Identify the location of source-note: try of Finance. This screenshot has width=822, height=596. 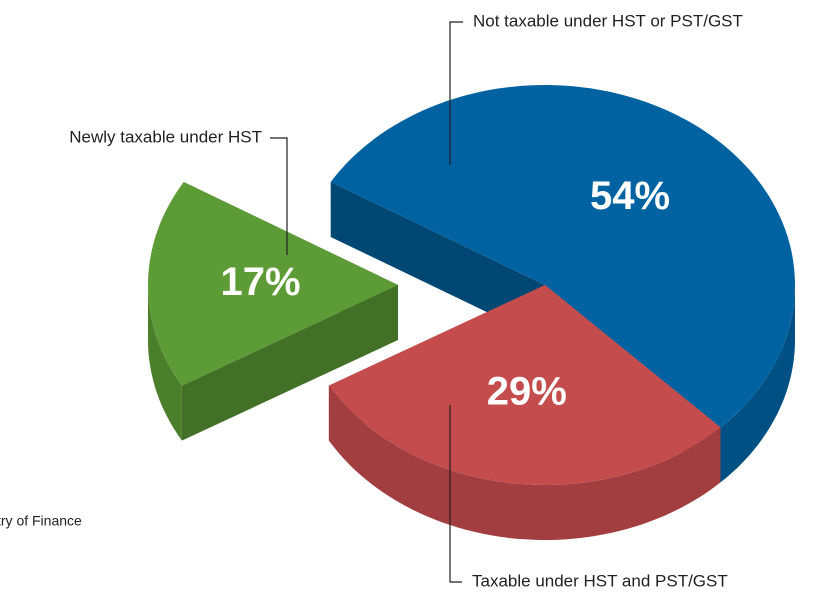
(41, 521).